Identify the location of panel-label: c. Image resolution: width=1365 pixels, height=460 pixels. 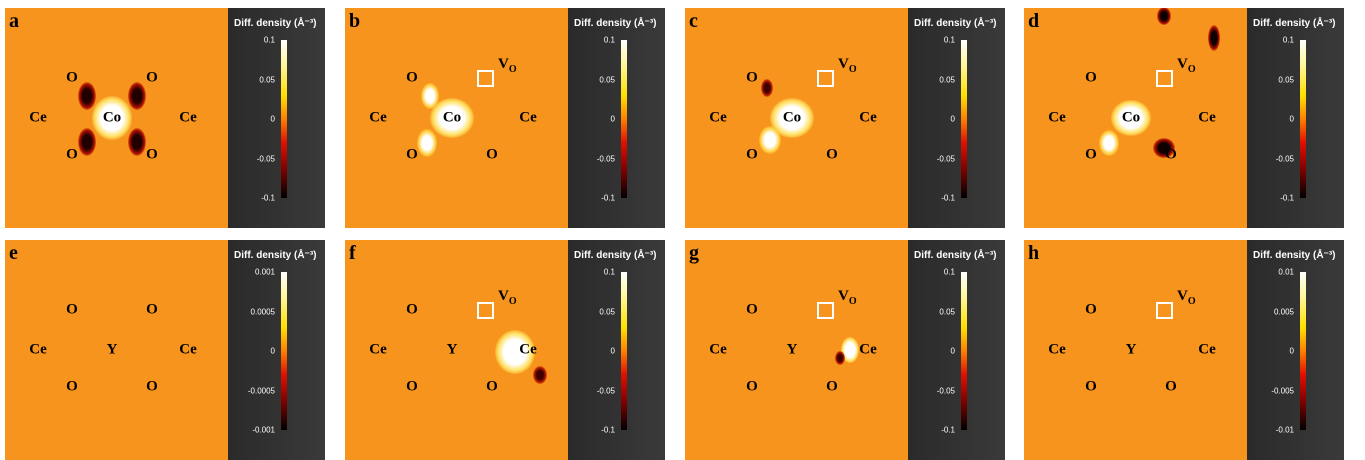
(693, 21).